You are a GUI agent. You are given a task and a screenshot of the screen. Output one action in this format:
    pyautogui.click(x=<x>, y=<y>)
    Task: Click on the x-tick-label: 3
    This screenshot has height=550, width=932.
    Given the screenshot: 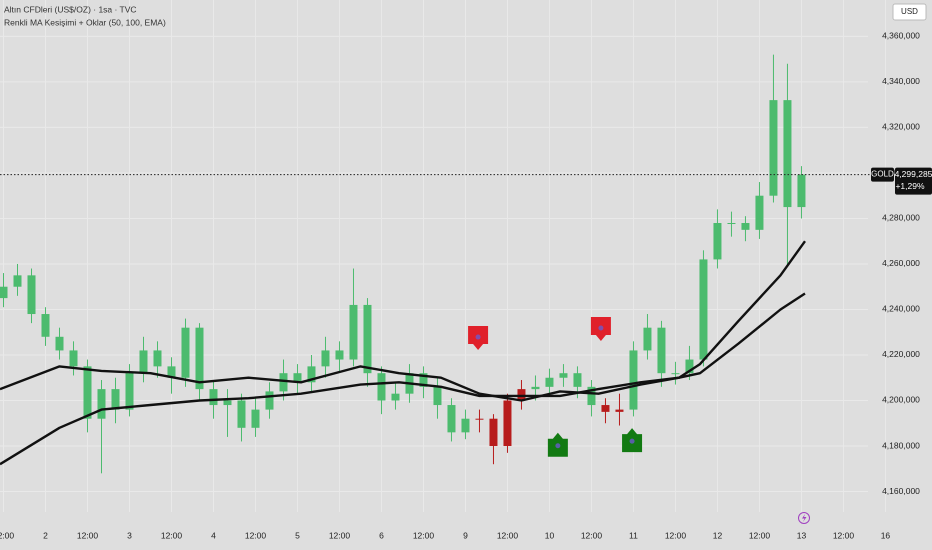 What is the action you would take?
    pyautogui.click(x=129, y=535)
    